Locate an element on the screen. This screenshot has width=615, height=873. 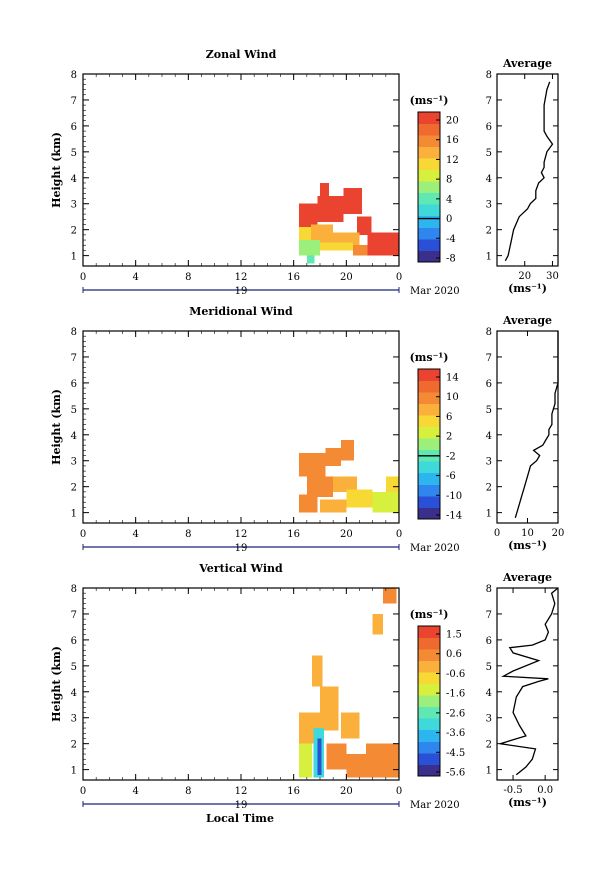
avg-x-tick-label: 0 is located at coordinates (497, 533).